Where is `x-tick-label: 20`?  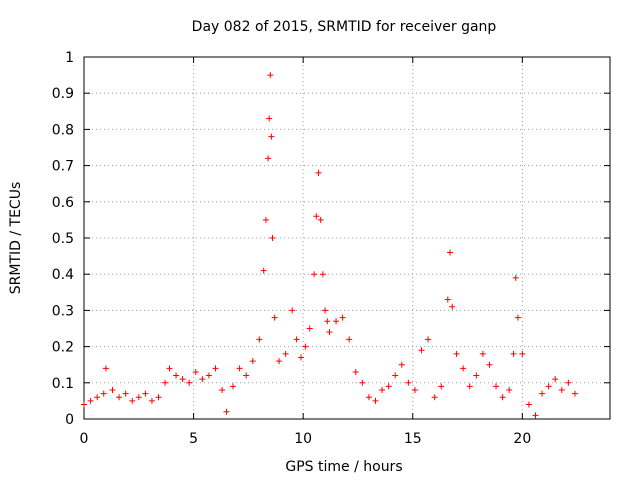 x-tick-label: 20 is located at coordinates (522, 439).